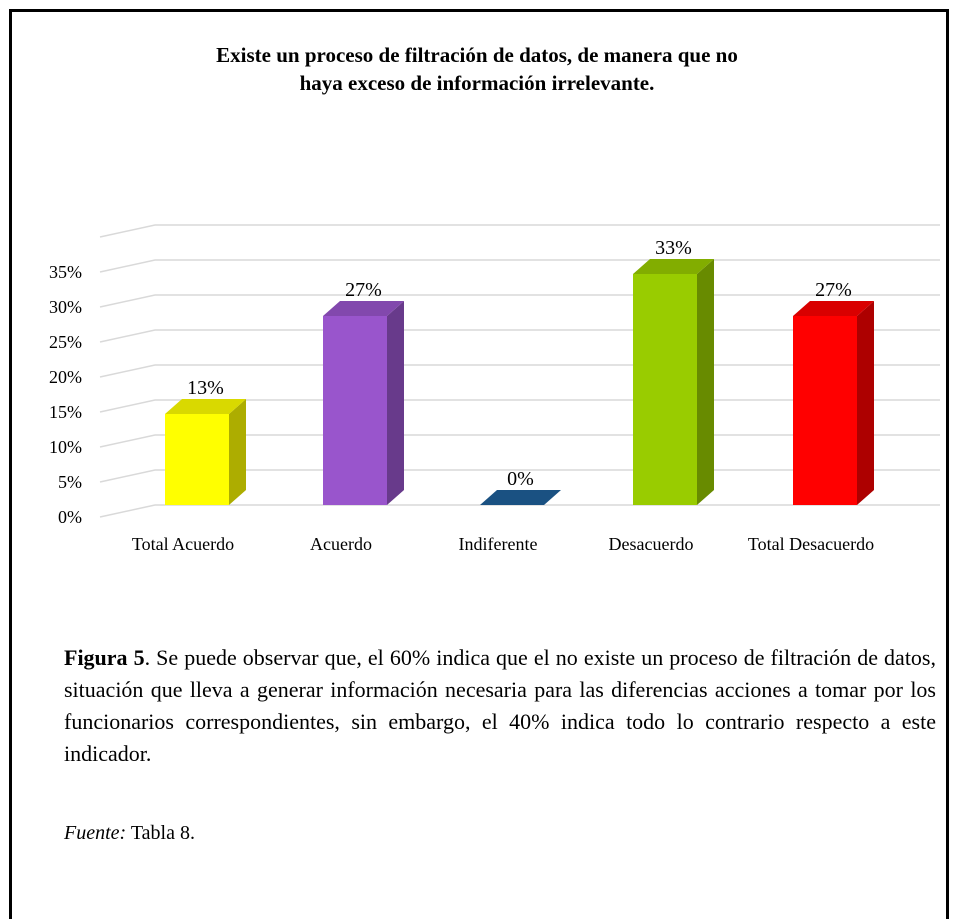  I want to click on y-tick-label: 35%, so click(65, 272).